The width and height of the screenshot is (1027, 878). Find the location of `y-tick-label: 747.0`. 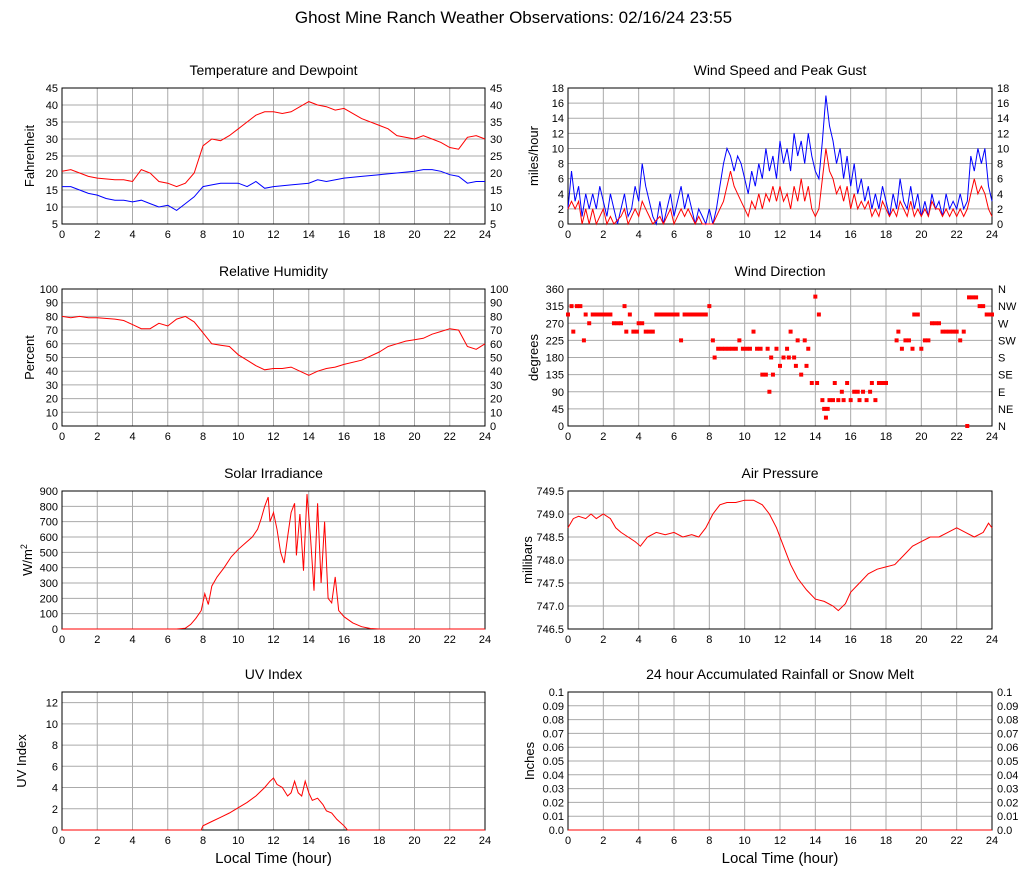

y-tick-label: 747.0 is located at coordinates (550, 607).